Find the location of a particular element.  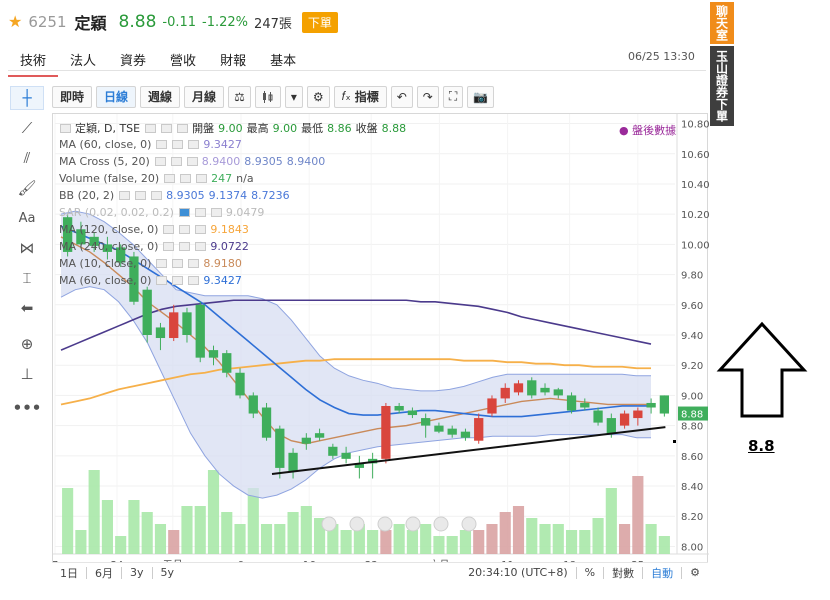

after-hours-link: ● 盤後數據 is located at coordinates (648, 130).